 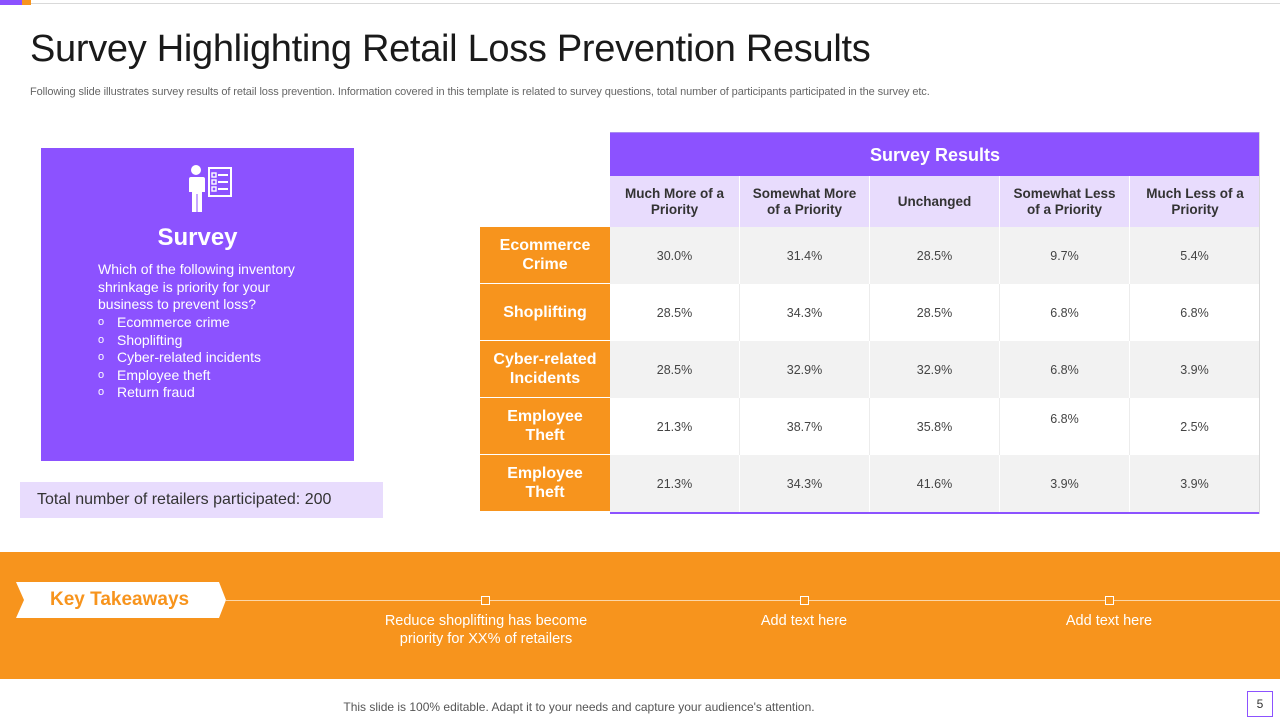 What do you see at coordinates (1259, 323) in the screenshot?
I see `table-right-border` at bounding box center [1259, 323].